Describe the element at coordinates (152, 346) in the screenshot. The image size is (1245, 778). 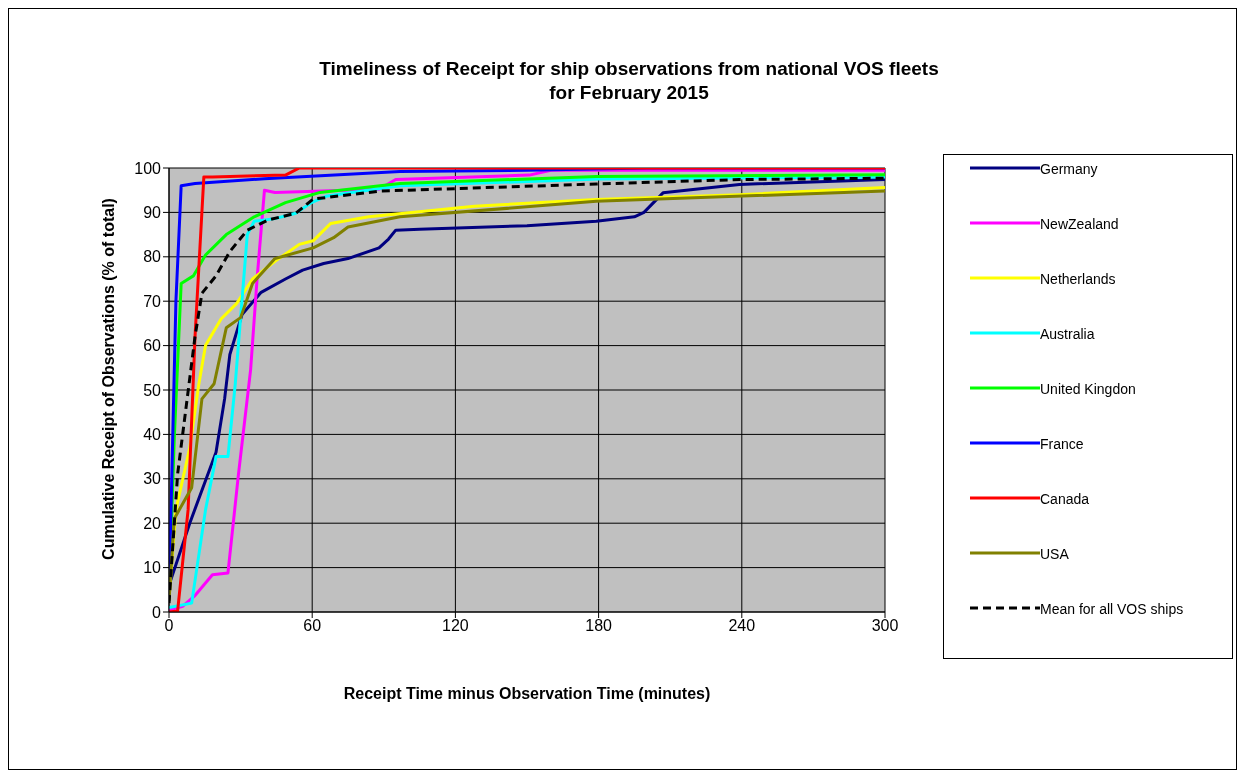
I see `y-tick-label: 60` at that location.